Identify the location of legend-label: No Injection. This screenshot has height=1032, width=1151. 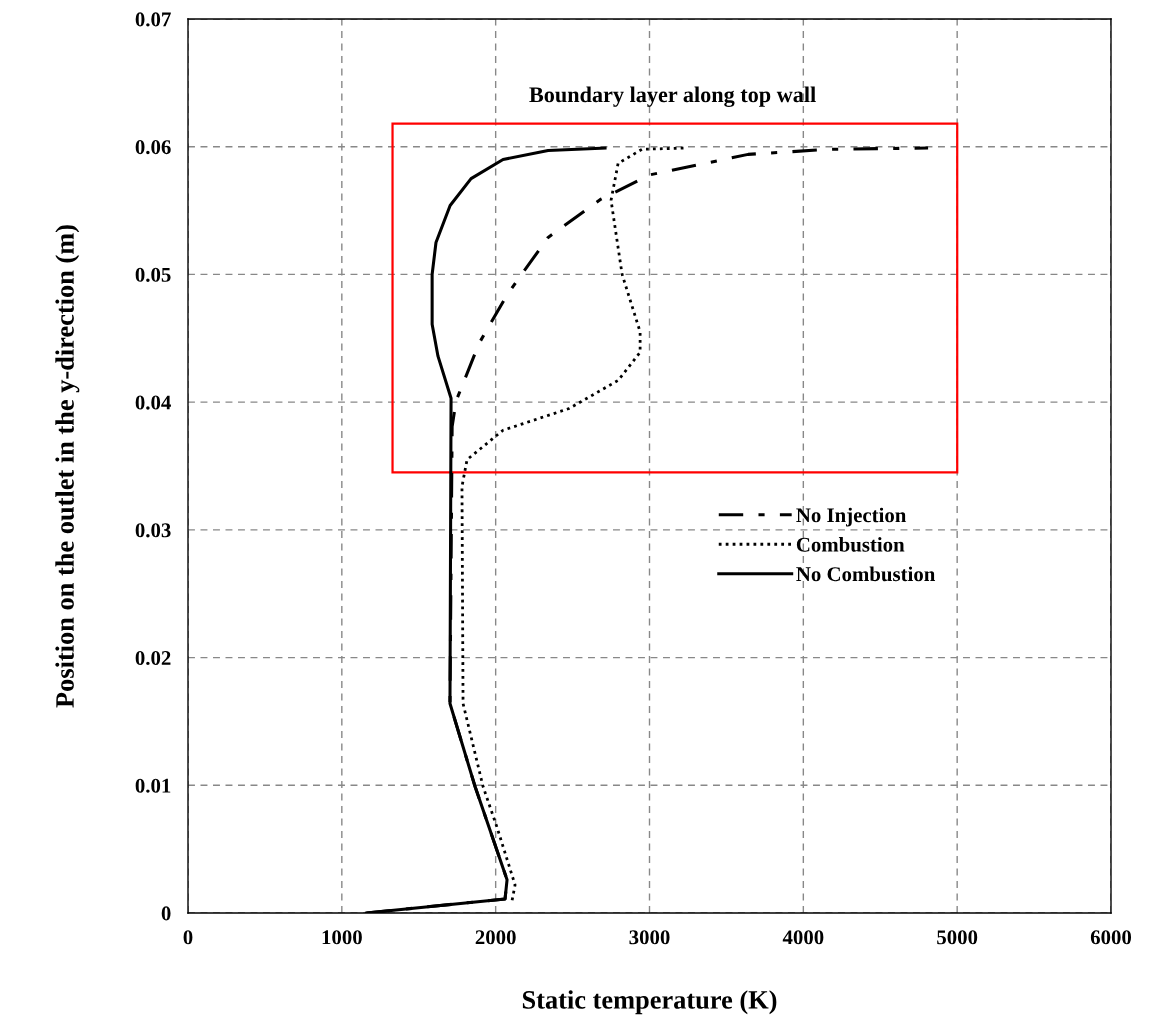
(851, 517).